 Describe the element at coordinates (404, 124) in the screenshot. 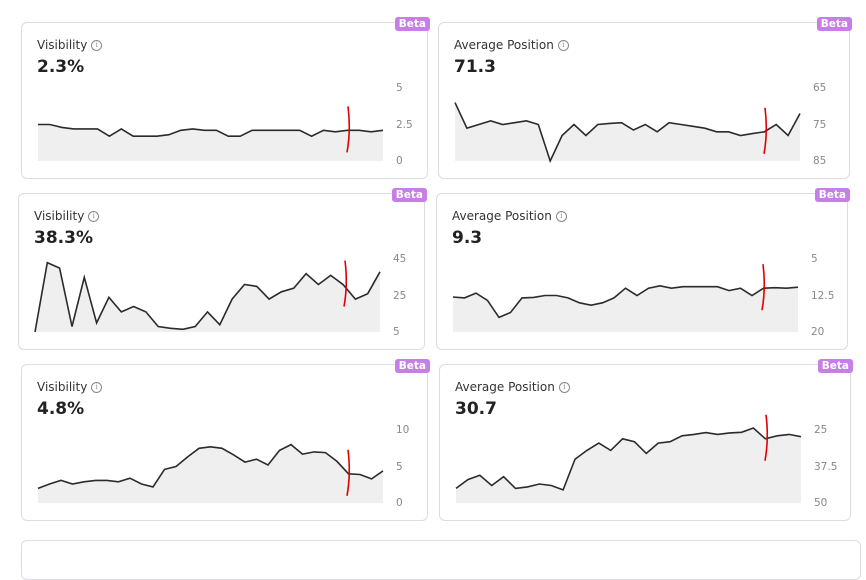

I see `y-tick-label: 2.5` at that location.